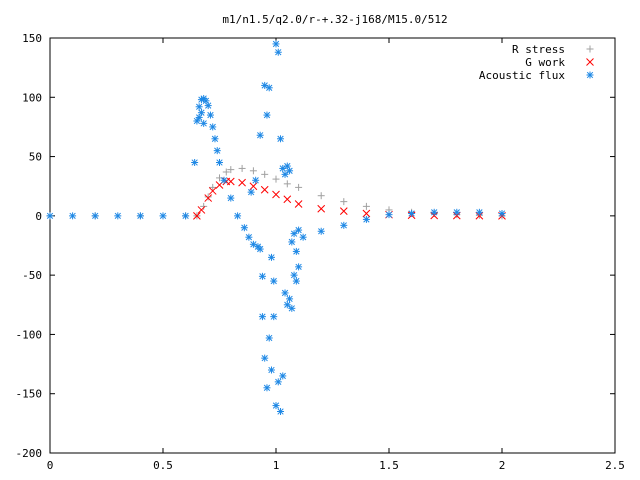 This screenshot has height=480, width=640. I want to click on y-tick-label: -50, so click(32, 275).